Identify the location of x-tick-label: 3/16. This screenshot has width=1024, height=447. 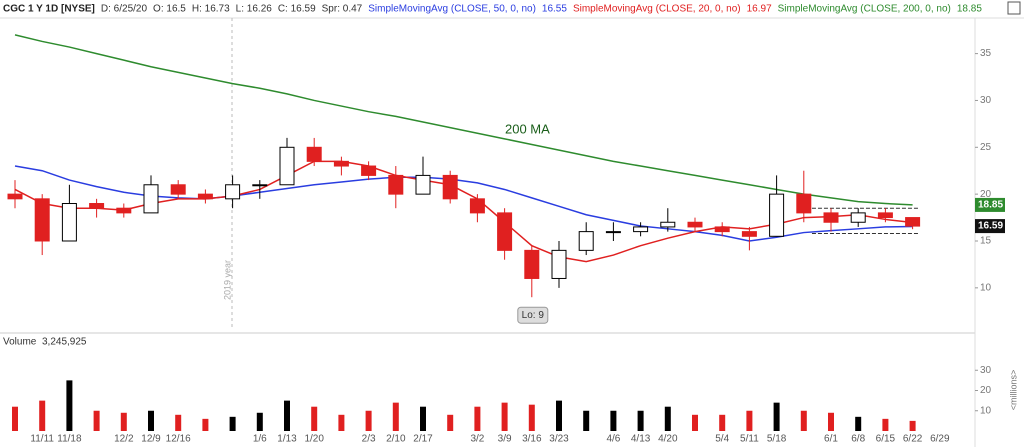
(532, 439).